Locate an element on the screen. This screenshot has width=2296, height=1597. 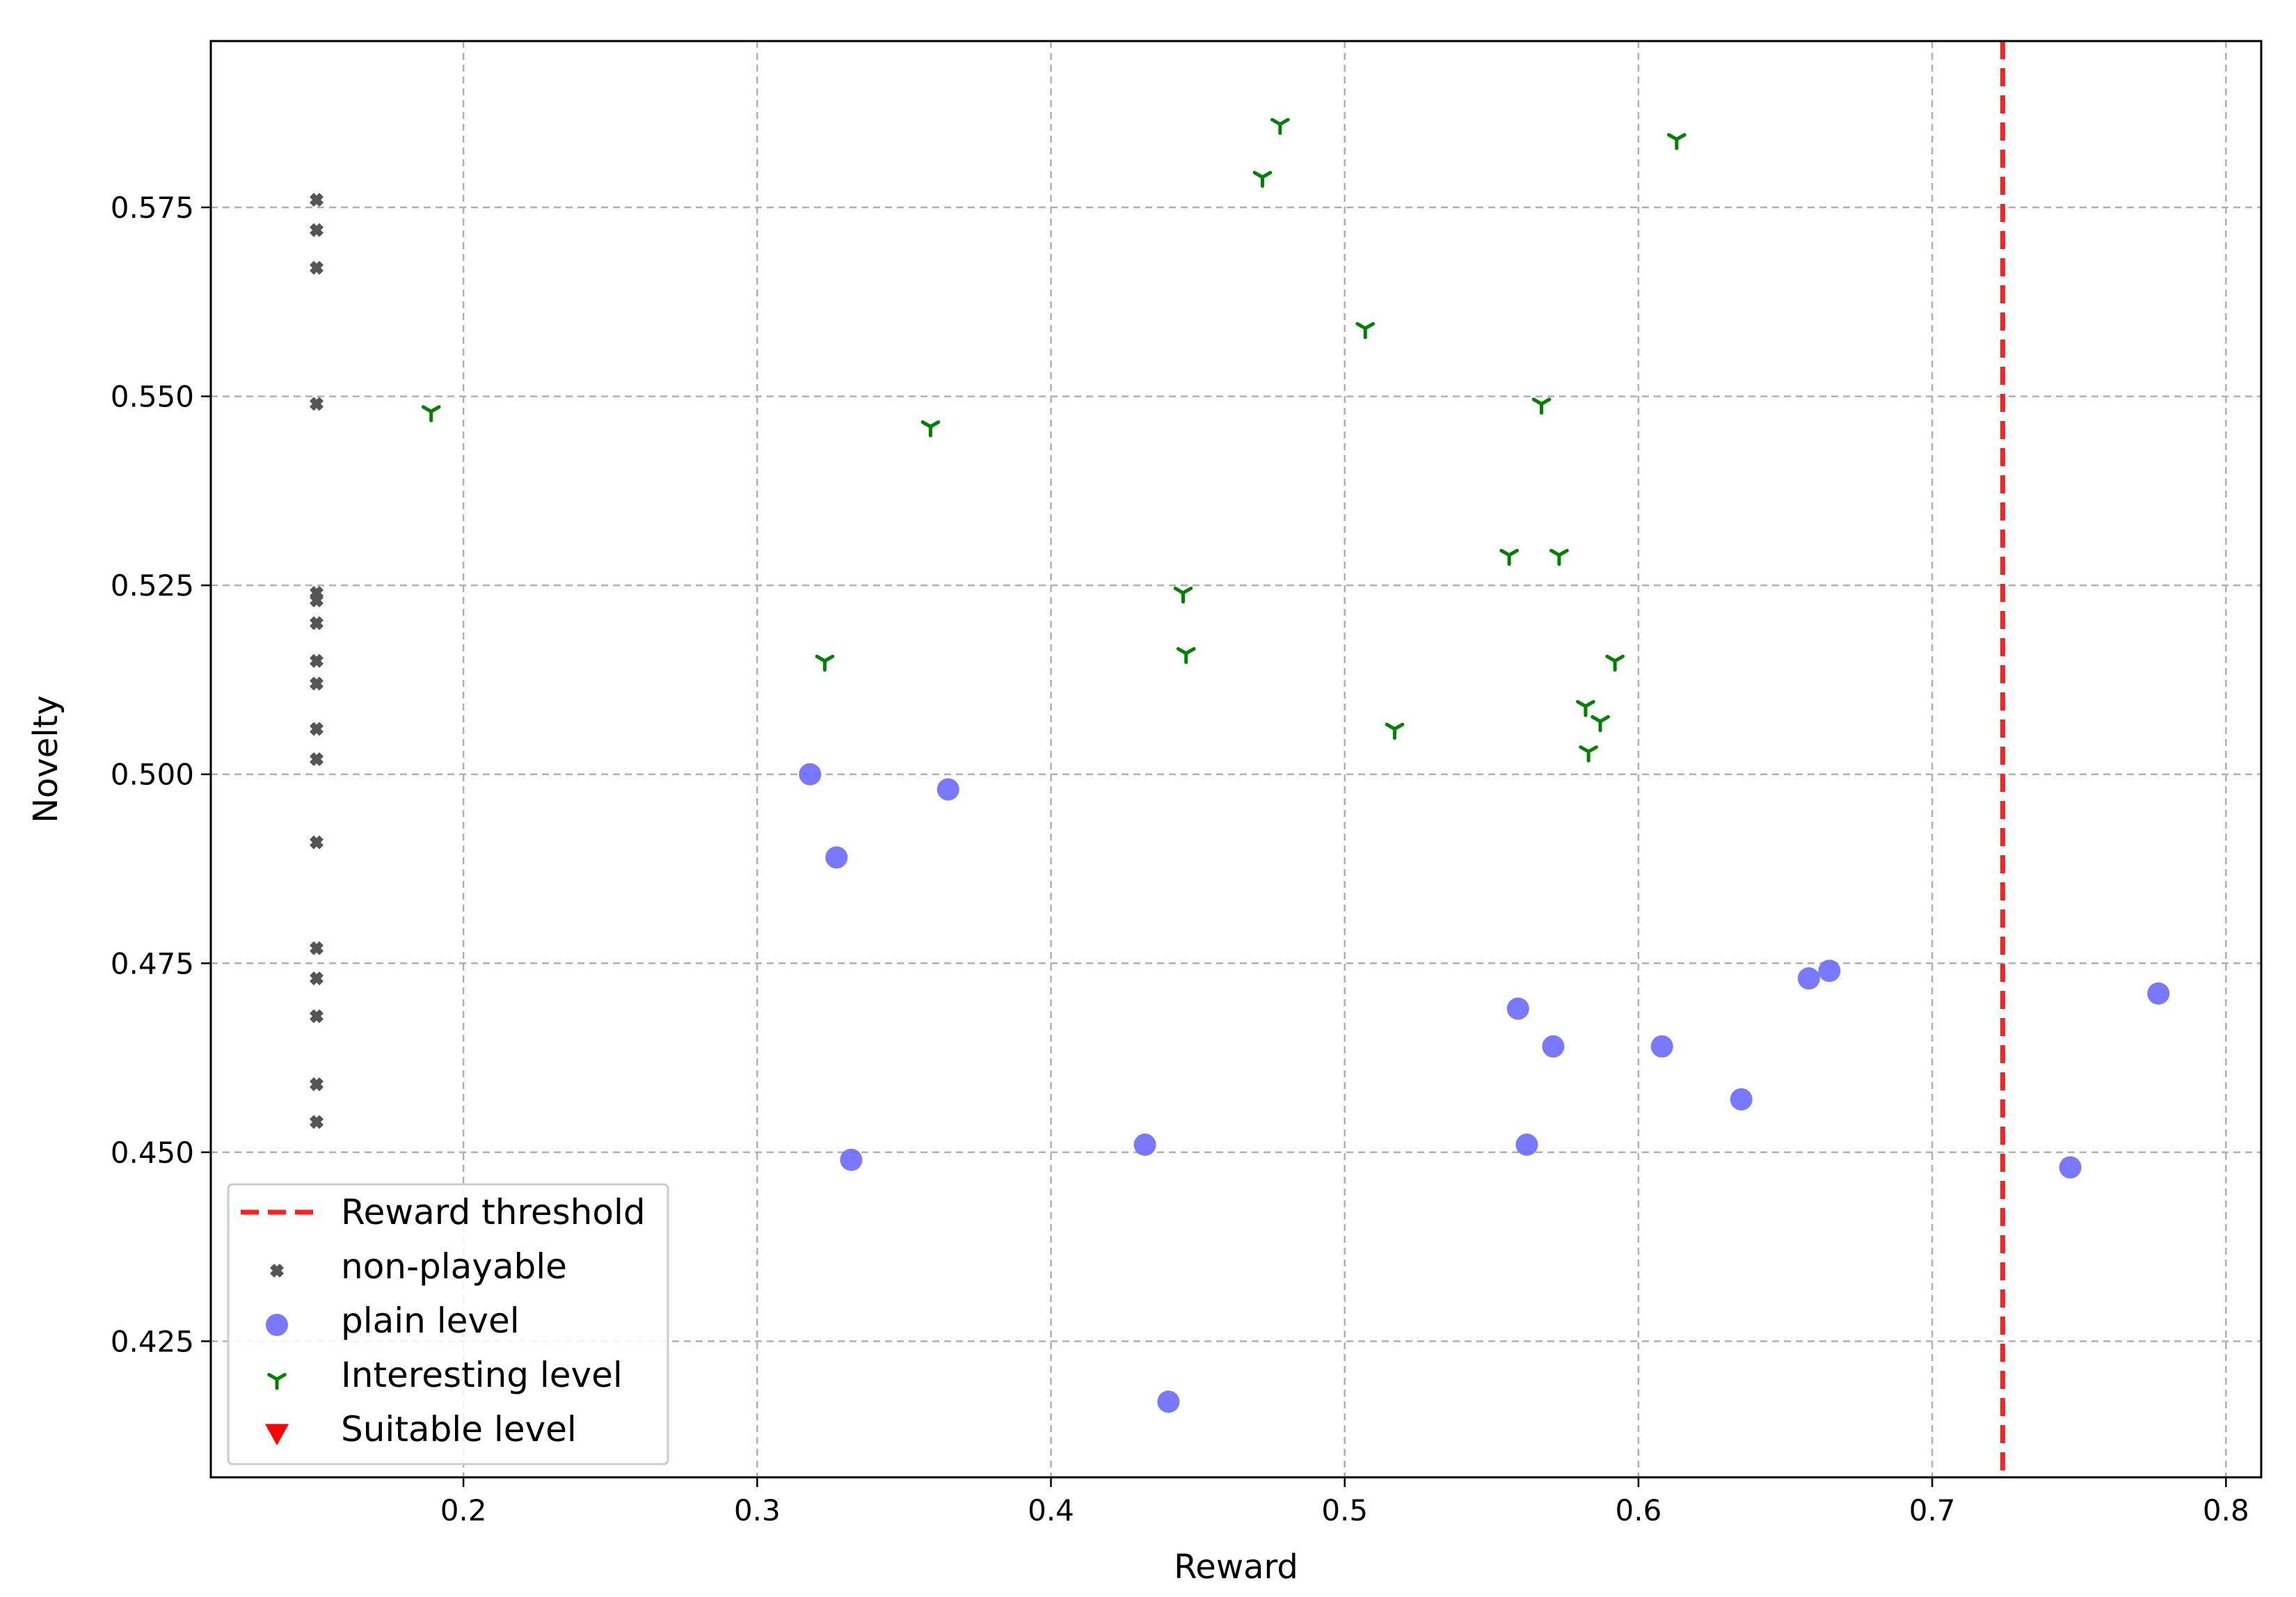
legend-label: Reward threshold is located at coordinates (494, 1212).